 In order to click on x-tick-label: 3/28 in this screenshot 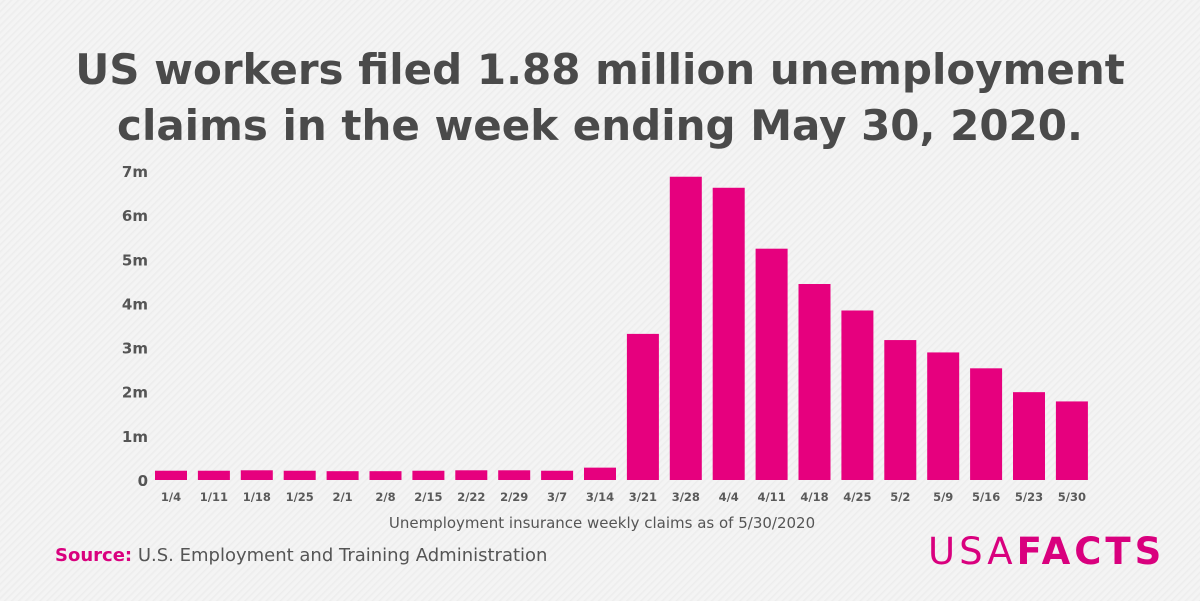, I will do `click(686, 497)`.